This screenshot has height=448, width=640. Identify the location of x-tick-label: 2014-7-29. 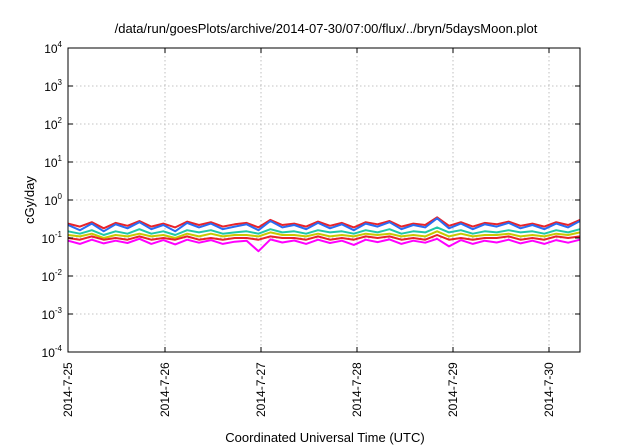
(453, 389).